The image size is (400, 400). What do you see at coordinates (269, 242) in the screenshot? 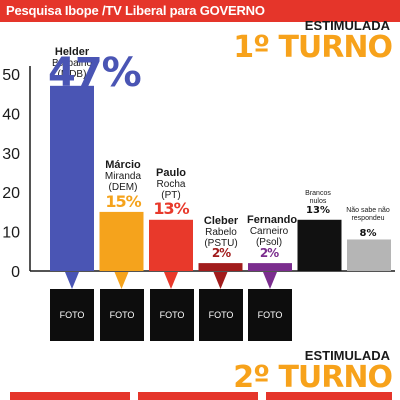
I see `candidate-party: (Psol)` at bounding box center [269, 242].